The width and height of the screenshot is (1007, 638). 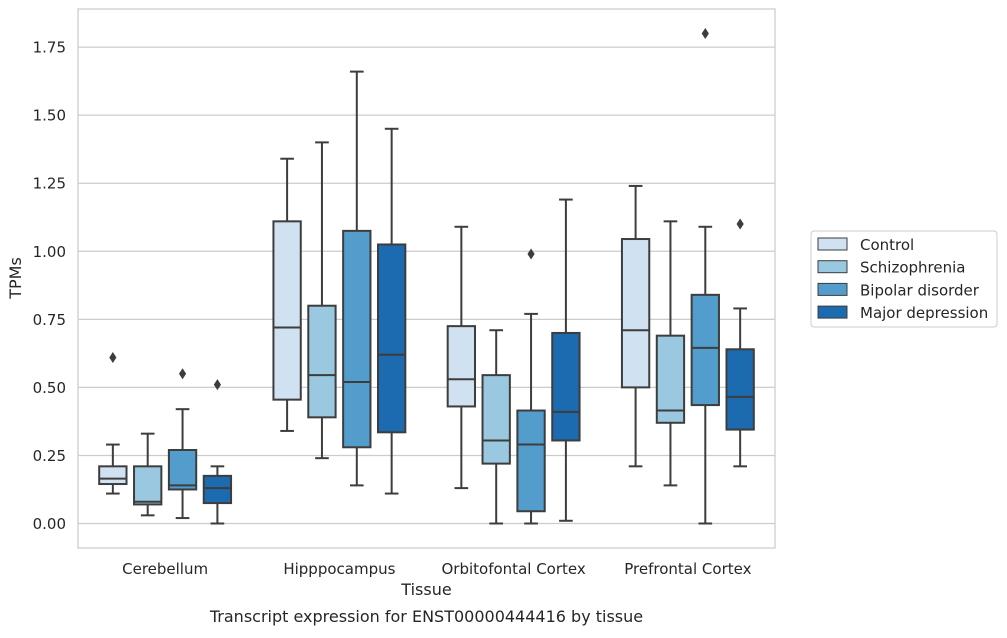 What do you see at coordinates (425, 589) in the screenshot?
I see `x-axis-label: Tissue` at bounding box center [425, 589].